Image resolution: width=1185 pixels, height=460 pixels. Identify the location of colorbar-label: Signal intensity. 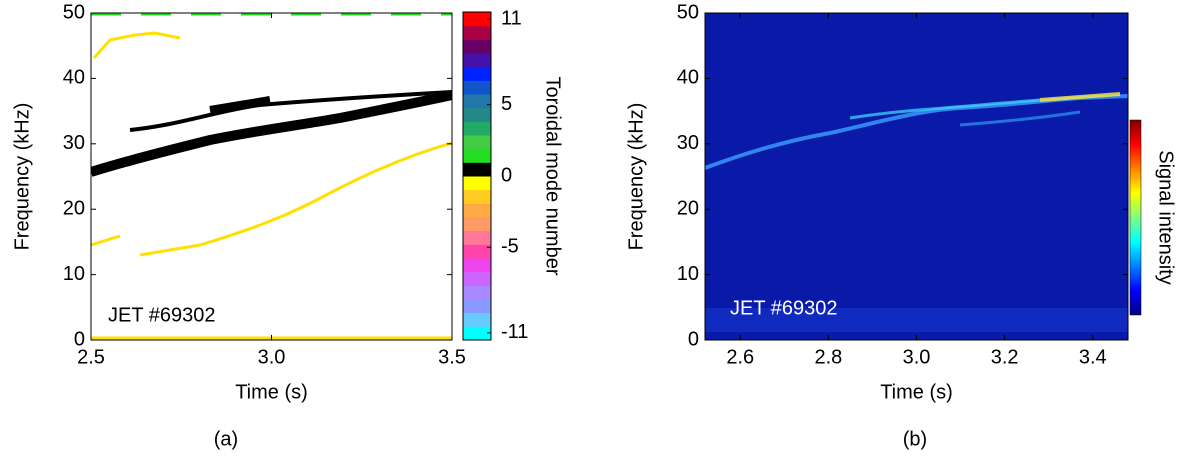
(1166, 217).